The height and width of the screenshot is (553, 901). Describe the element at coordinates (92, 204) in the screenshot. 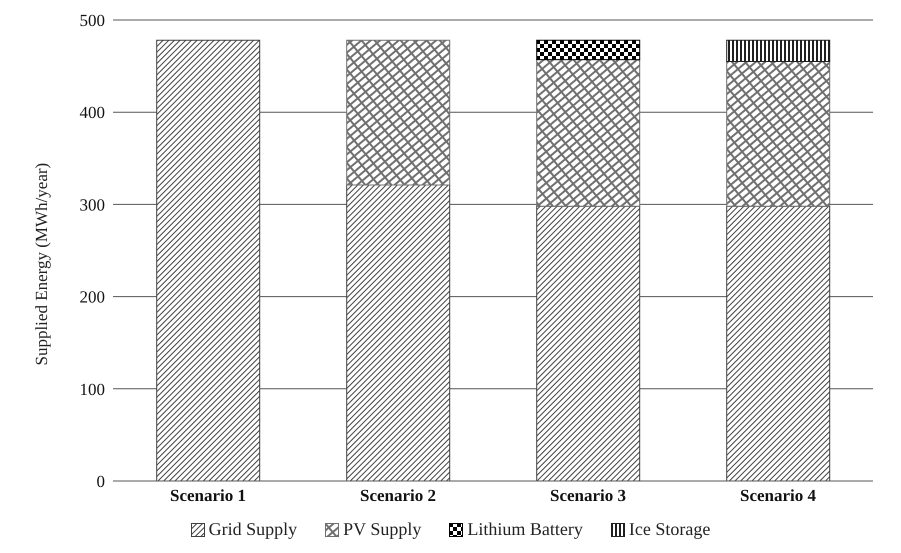

I see `y-tick-label: 300` at that location.